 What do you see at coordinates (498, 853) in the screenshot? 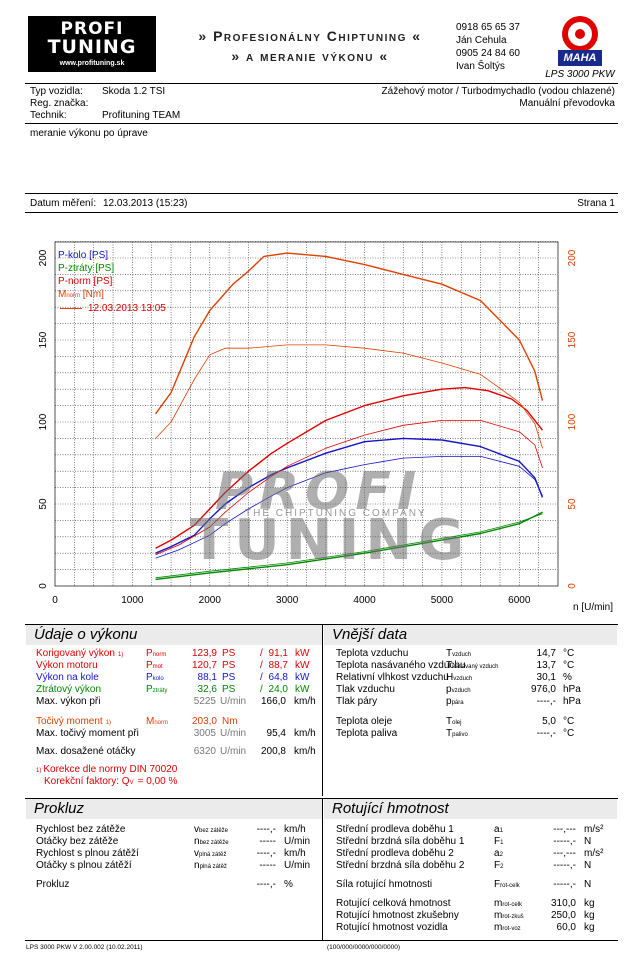
I see `rot-row-symbol: a2` at bounding box center [498, 853].